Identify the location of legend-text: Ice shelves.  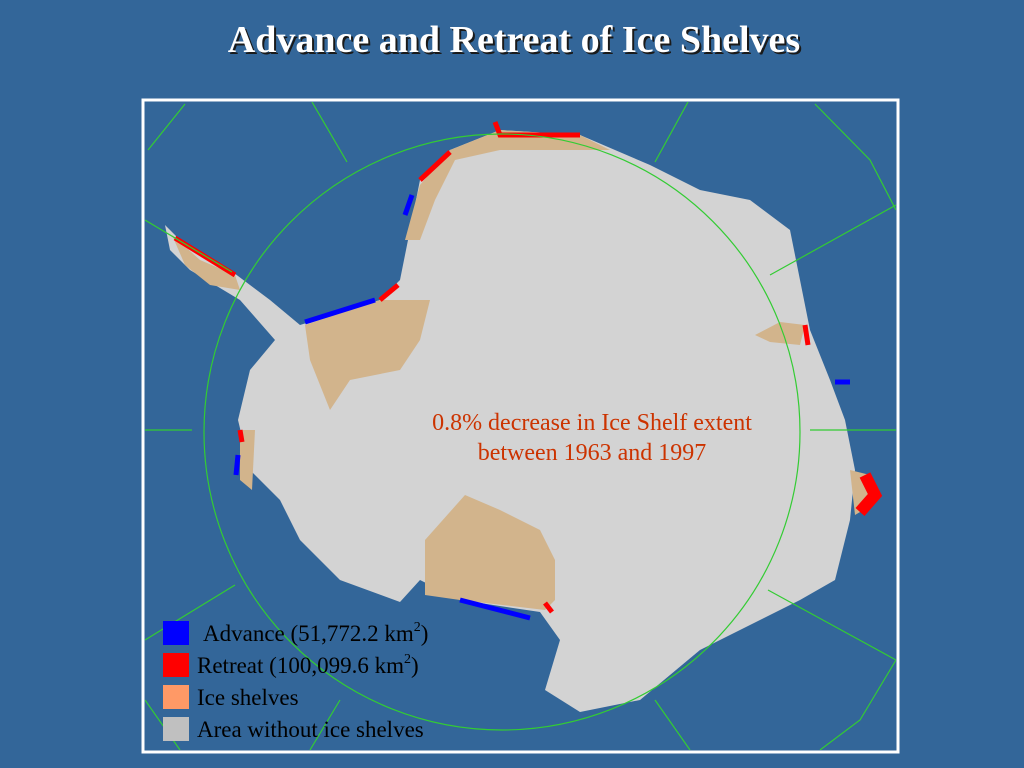
(248, 697).